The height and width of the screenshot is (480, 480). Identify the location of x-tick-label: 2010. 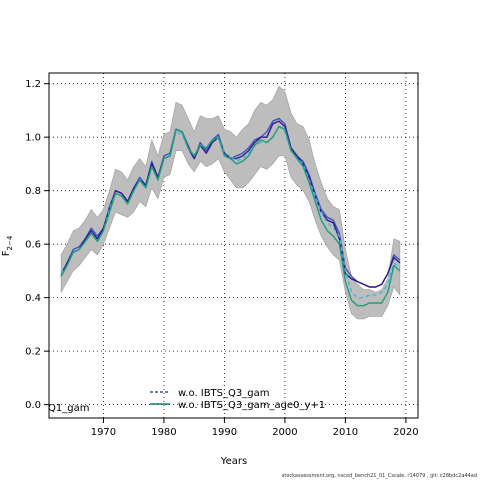
(345, 432).